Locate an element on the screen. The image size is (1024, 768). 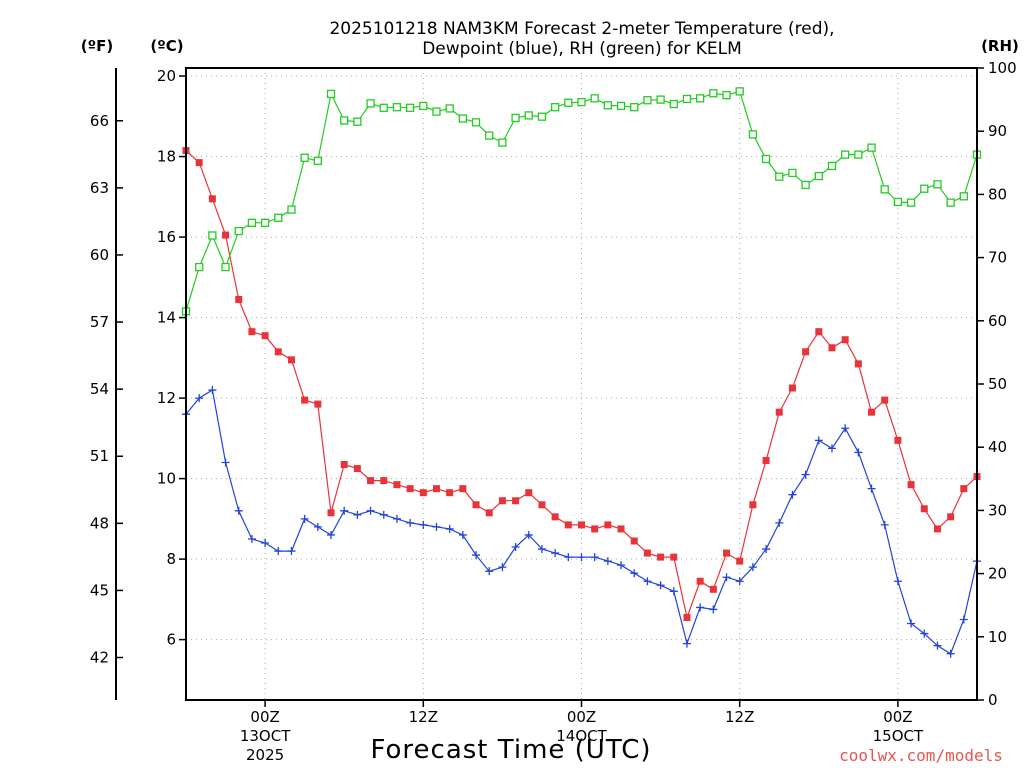
rh-tick-label: 50 is located at coordinates (997, 384).